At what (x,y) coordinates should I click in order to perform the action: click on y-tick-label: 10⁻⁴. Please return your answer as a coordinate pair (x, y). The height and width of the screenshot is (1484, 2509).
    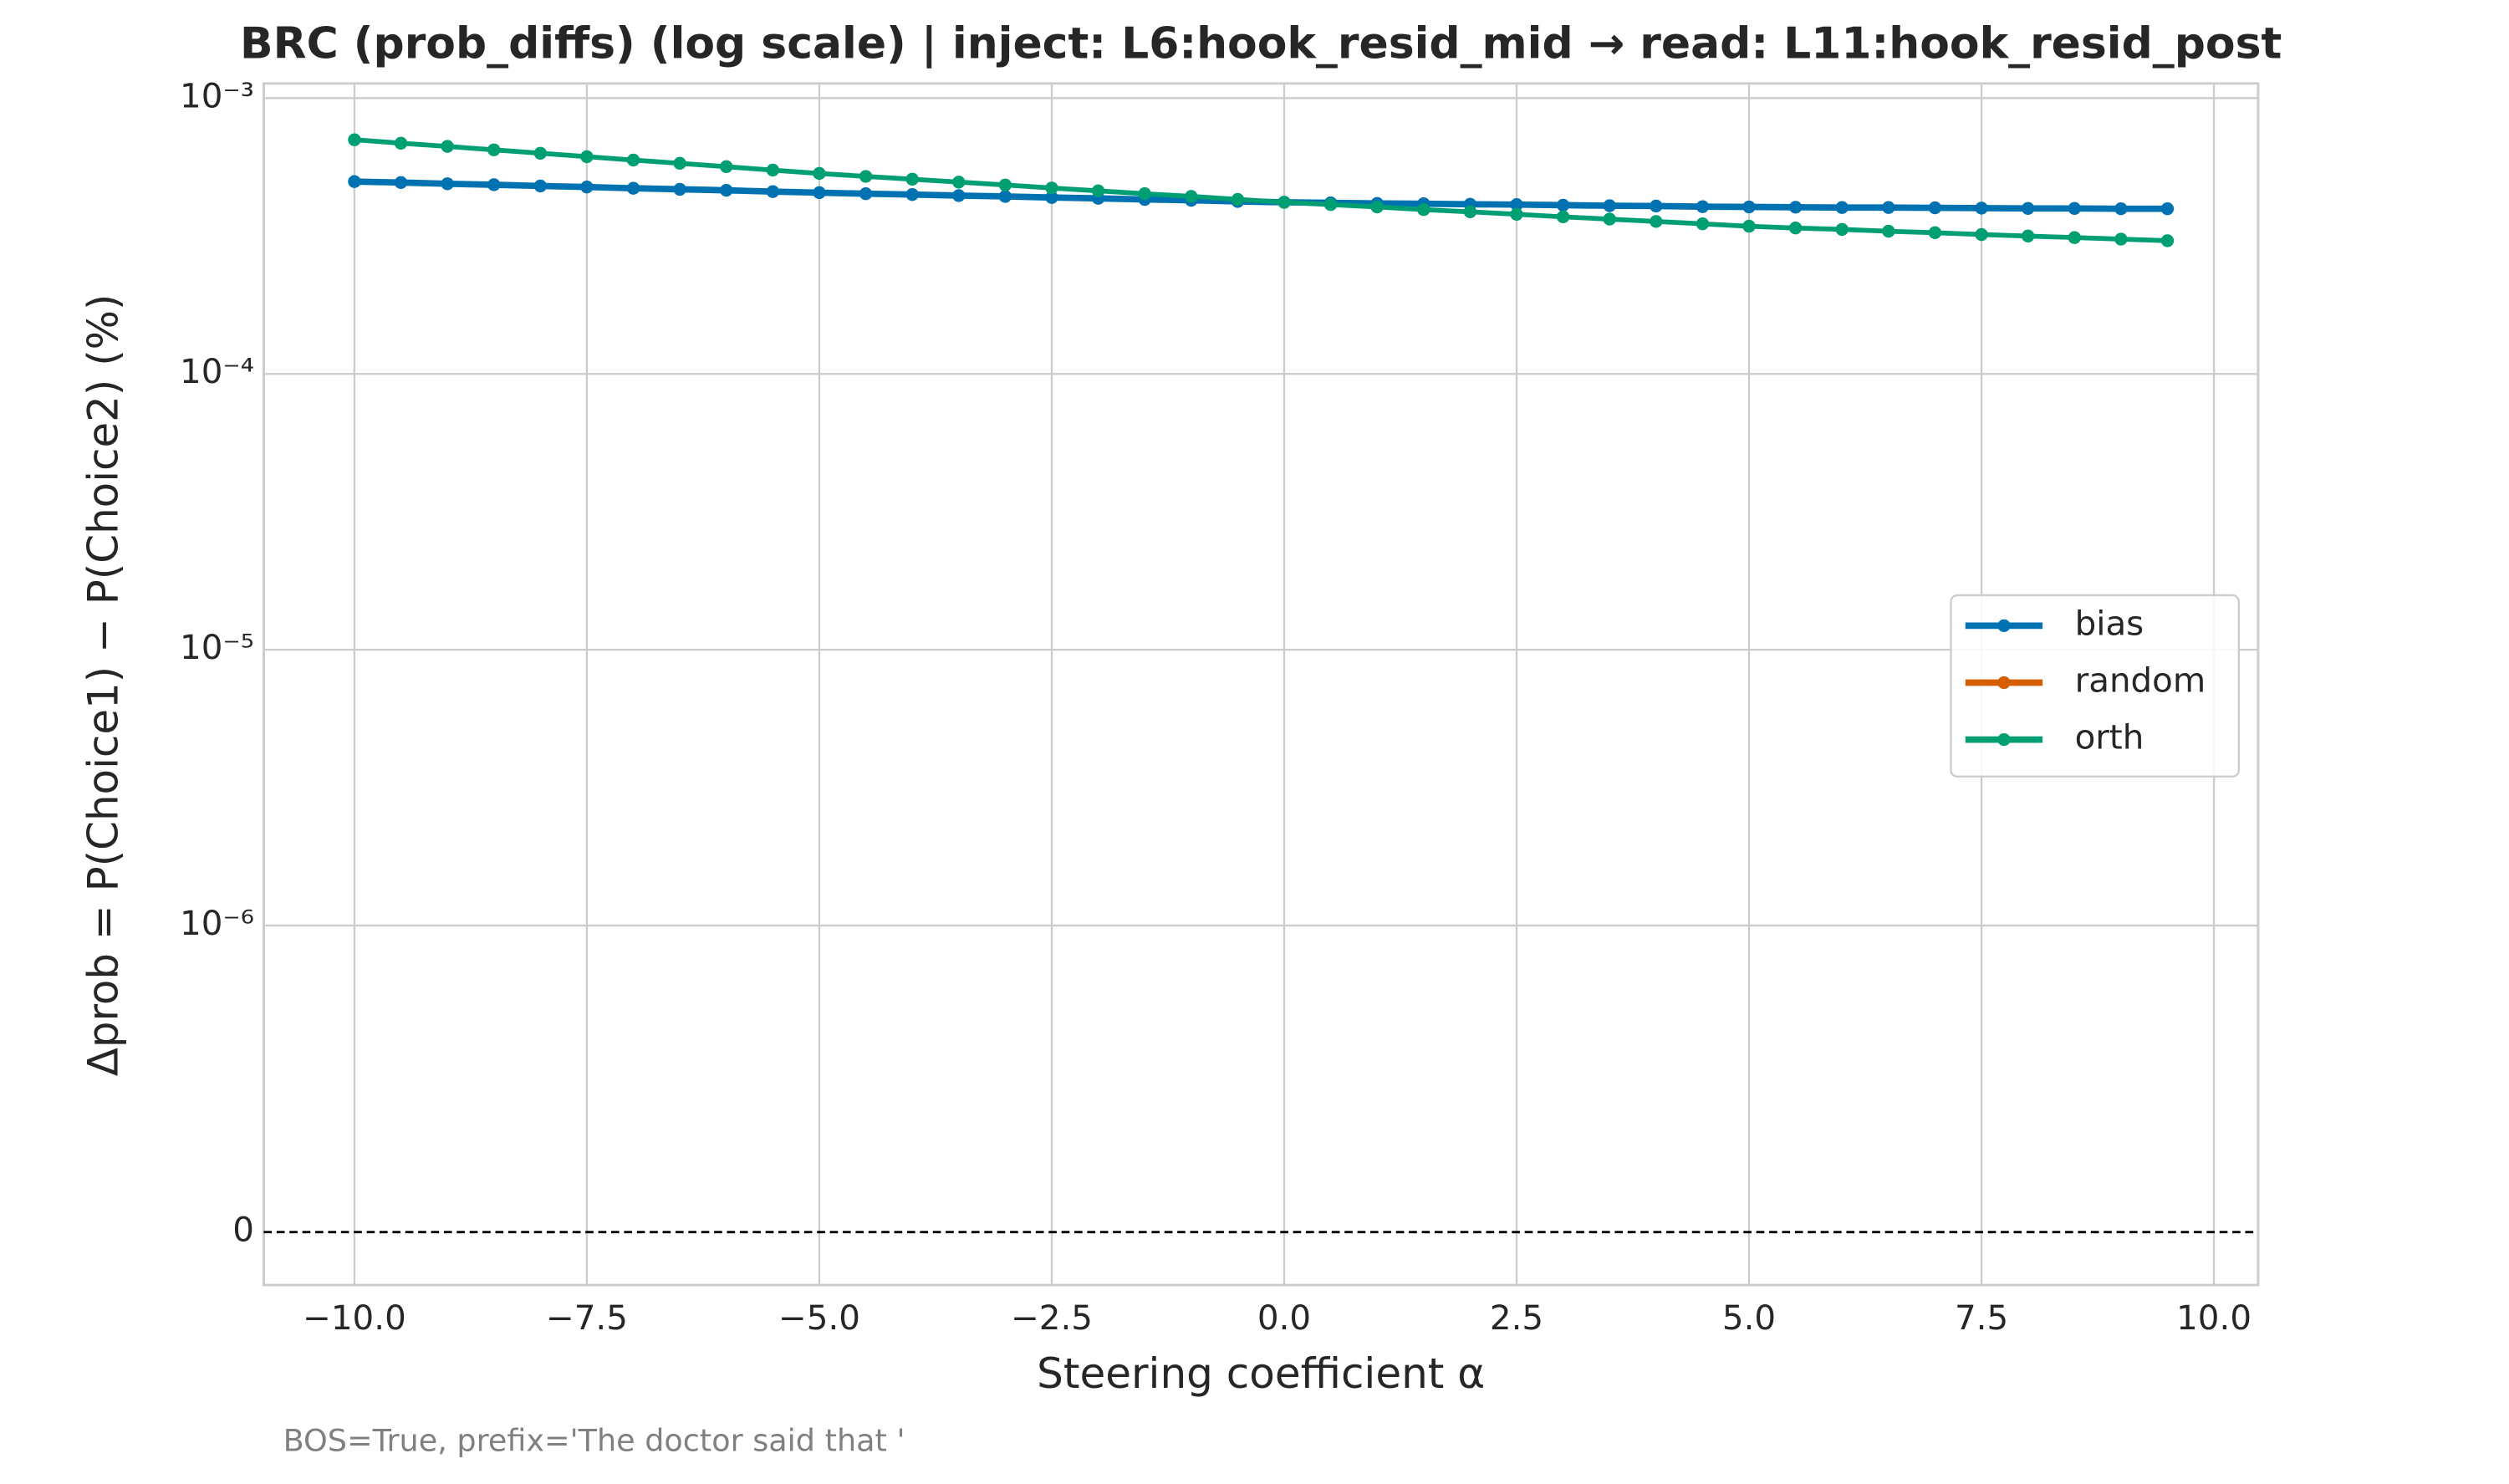
    Looking at the image, I should click on (217, 371).